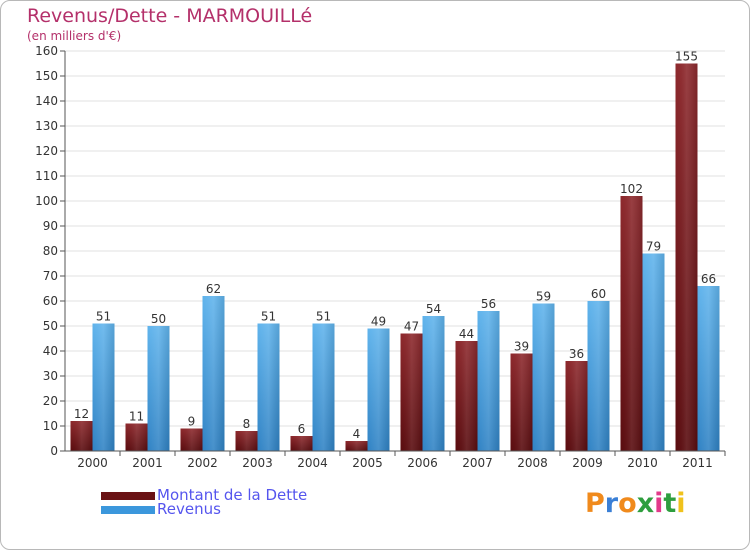 The image size is (750, 550). Describe the element at coordinates (158, 388) in the screenshot. I see `bar-sheen-revenus-2001` at that location.